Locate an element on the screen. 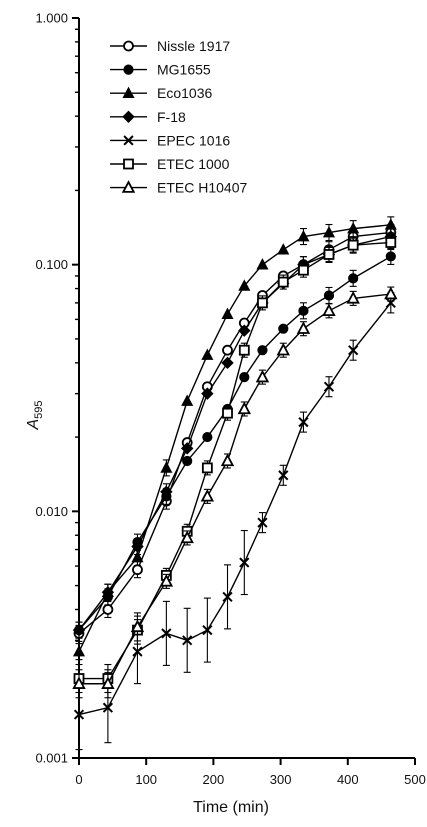  x-tick-label: 400 is located at coordinates (348, 779).